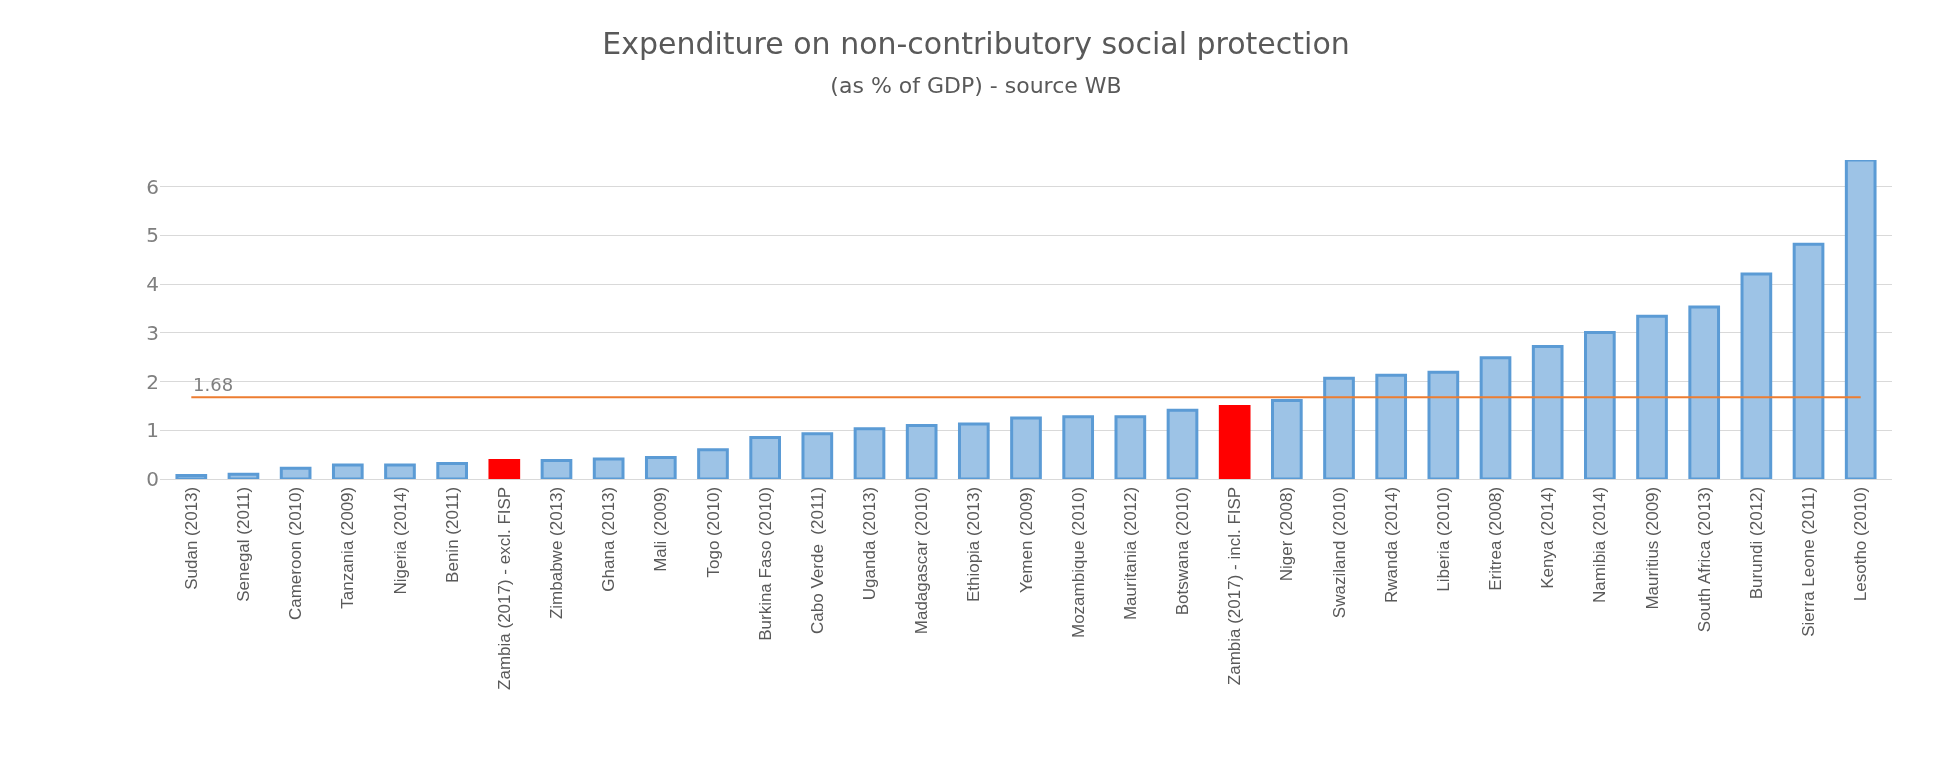 This screenshot has height=769, width=1952. I want to click on x-tick-label: Mali (2009), so click(661, 529).